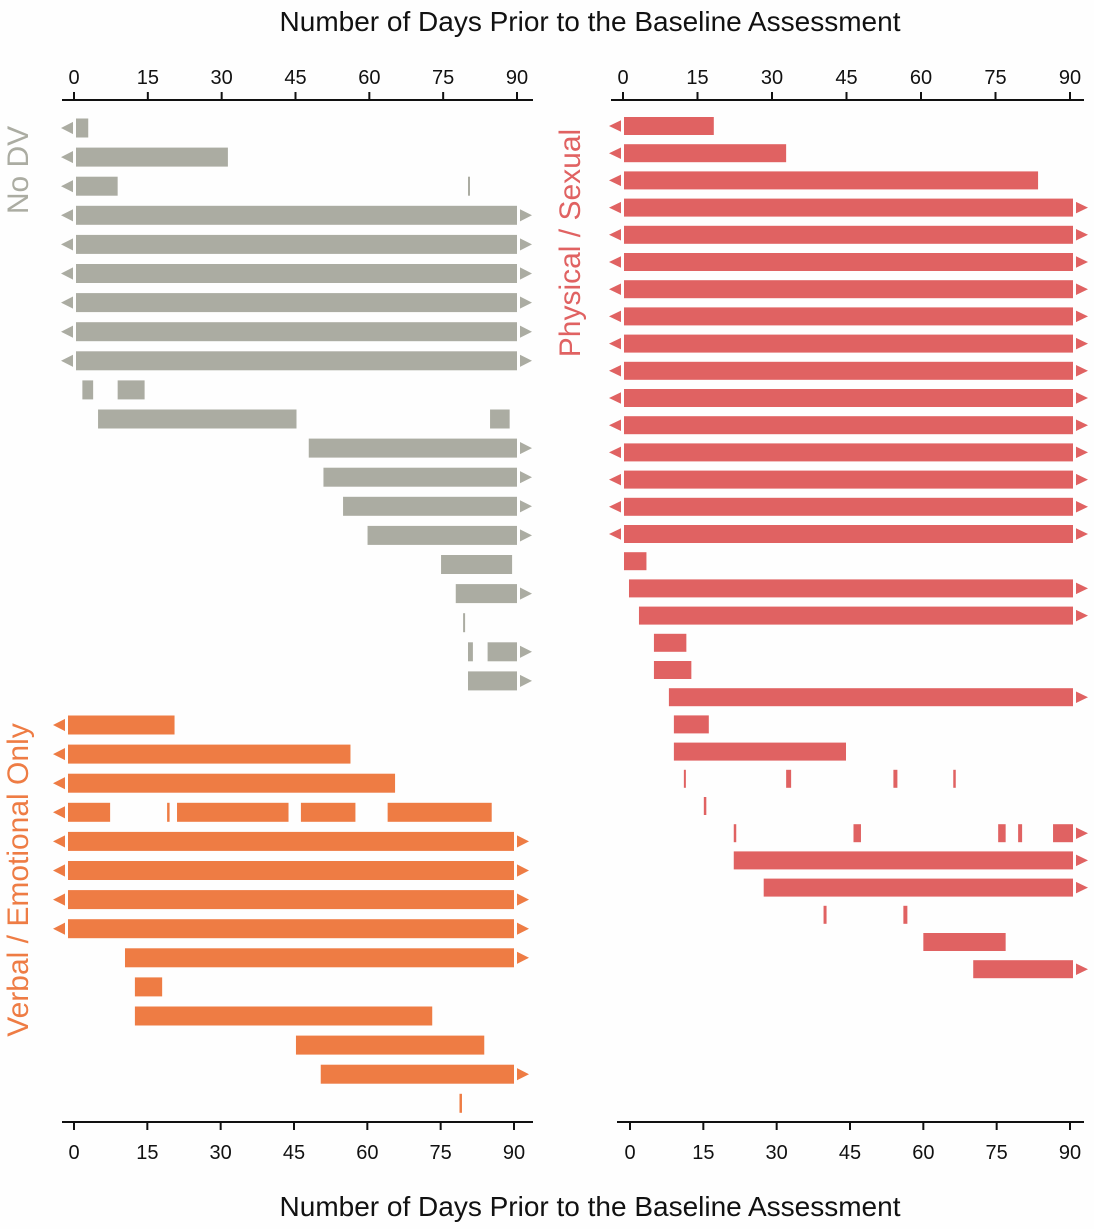  I want to click on axis-bottom-right: 0 15 30 45 60 75 90, so click(850, 1142).